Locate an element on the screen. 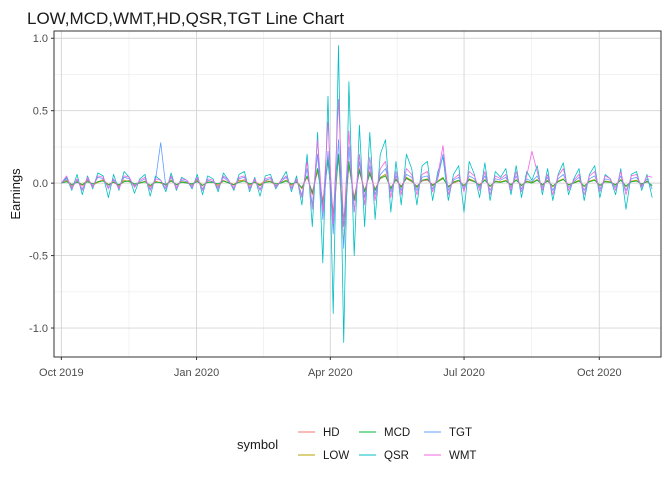 The width and height of the screenshot is (672, 480). y-tick-label: 0.5 is located at coordinates (40, 112).